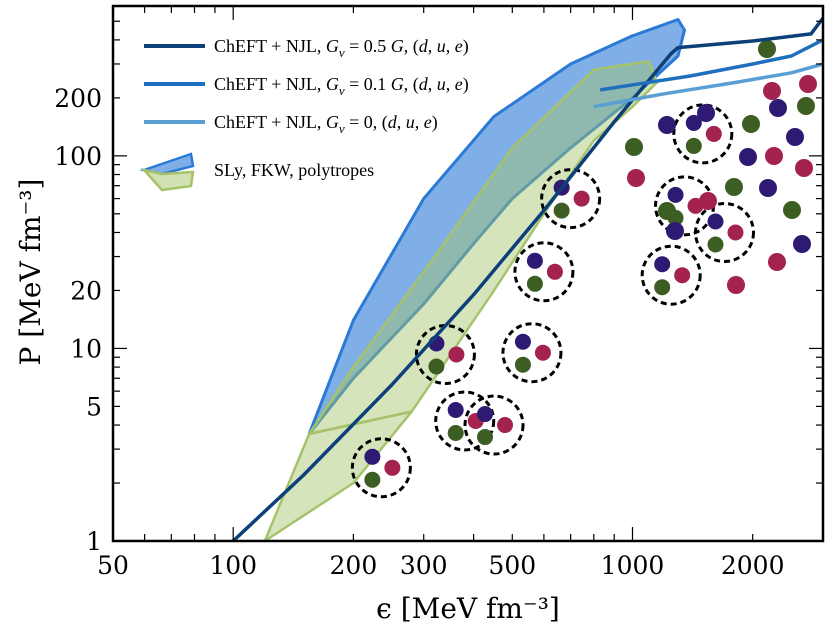 Image resolution: width=830 pixels, height=632 pixels. I want to click on y-axis-label: P [MeV fm⁻³], so click(30, 272).